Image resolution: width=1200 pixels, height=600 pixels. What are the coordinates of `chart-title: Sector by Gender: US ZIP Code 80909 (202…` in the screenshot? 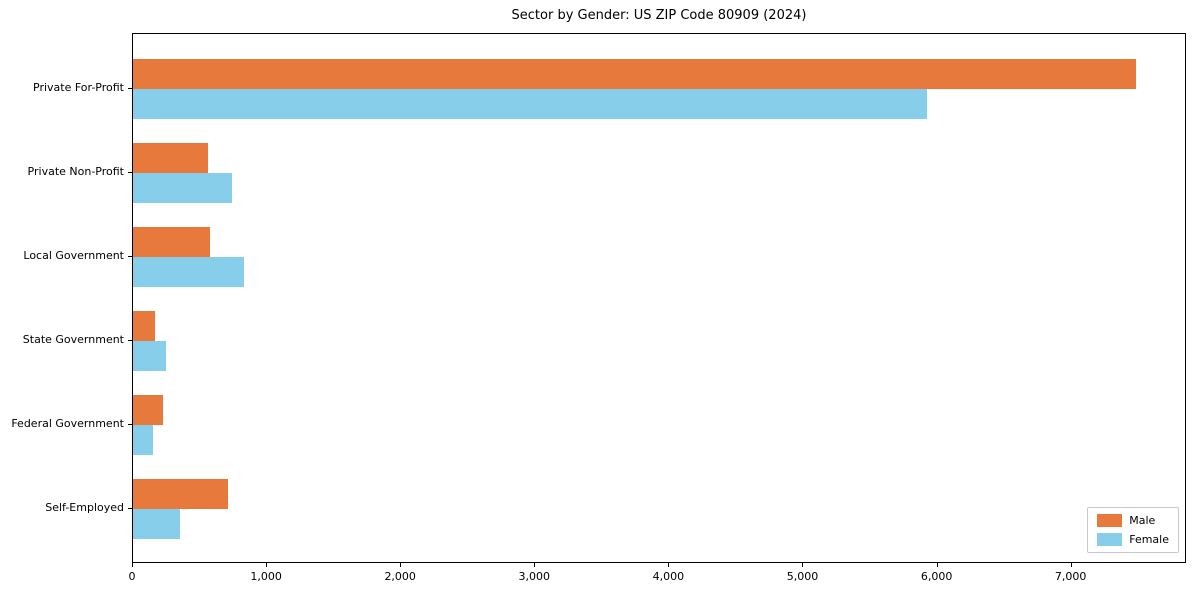 It's located at (659, 15).